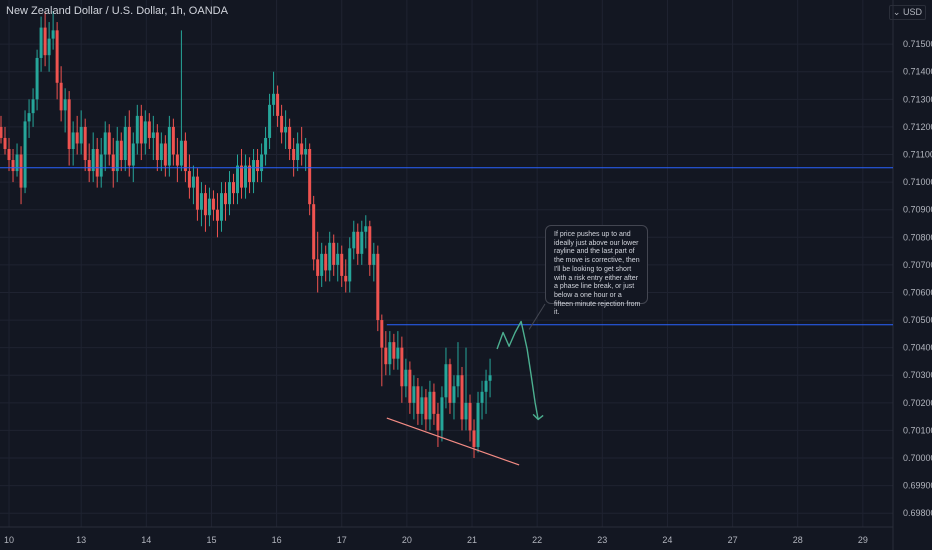  What do you see at coordinates (896, 12) in the screenshot?
I see `currency-dropdown-icon: ⌄` at bounding box center [896, 12].